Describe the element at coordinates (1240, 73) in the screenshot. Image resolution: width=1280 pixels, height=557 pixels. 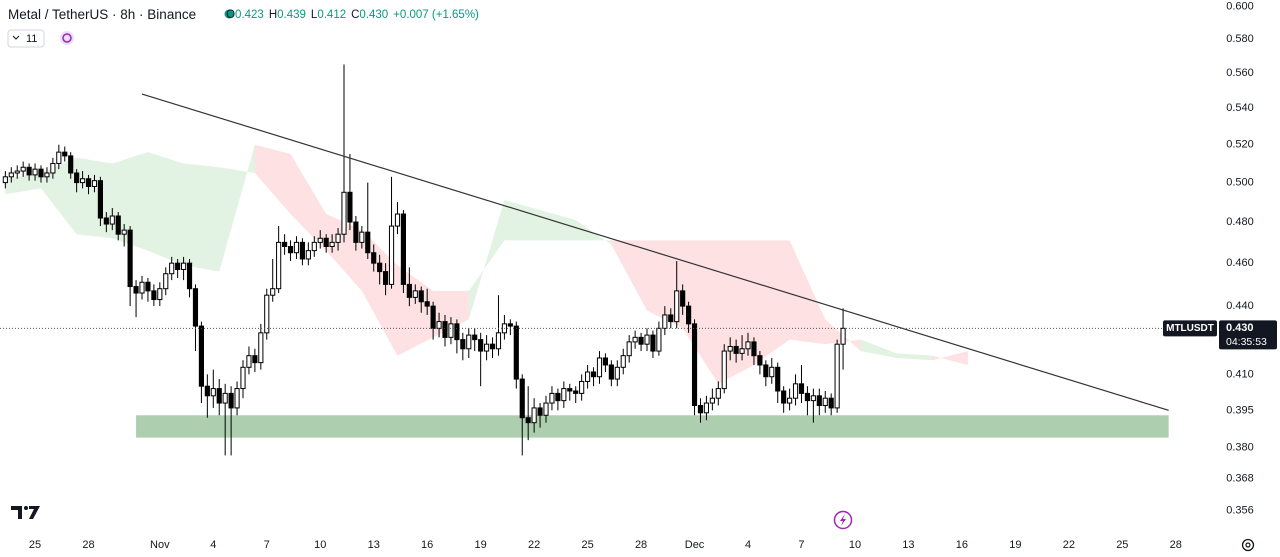
I see `y-tick-label: 0.560` at that location.